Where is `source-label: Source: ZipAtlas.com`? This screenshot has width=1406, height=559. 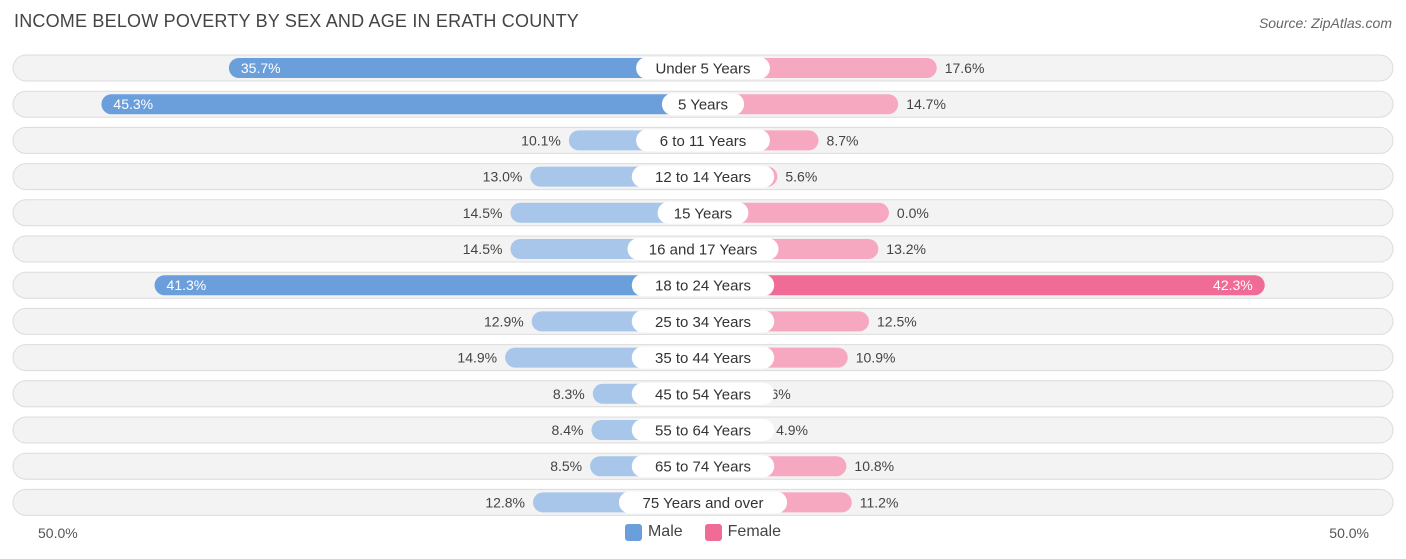 source-label: Source: ZipAtlas.com is located at coordinates (1325, 23).